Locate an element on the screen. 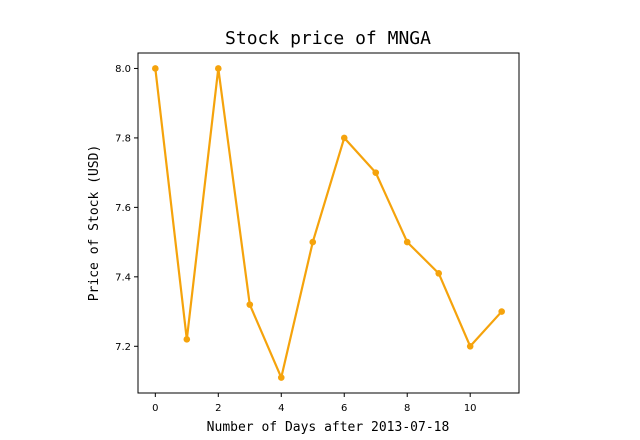 Image resolution: width=640 pixels, height=440 pixels. x-tick-label-2: 2 is located at coordinates (218, 408).